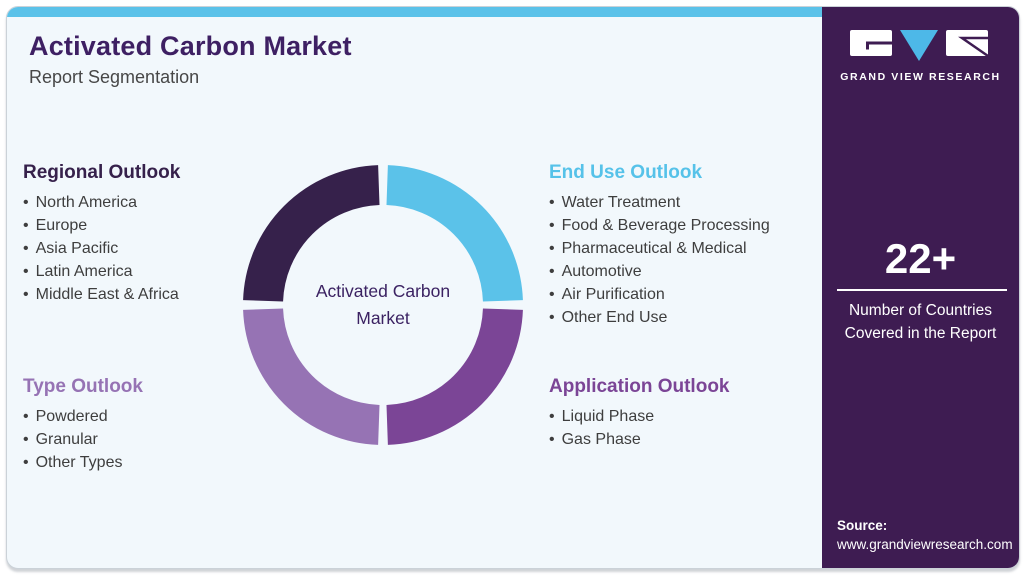 Image resolution: width=1025 pixels, height=576 pixels. What do you see at coordinates (190, 46) in the screenshot?
I see `page-title: Activated Carbon Market` at bounding box center [190, 46].